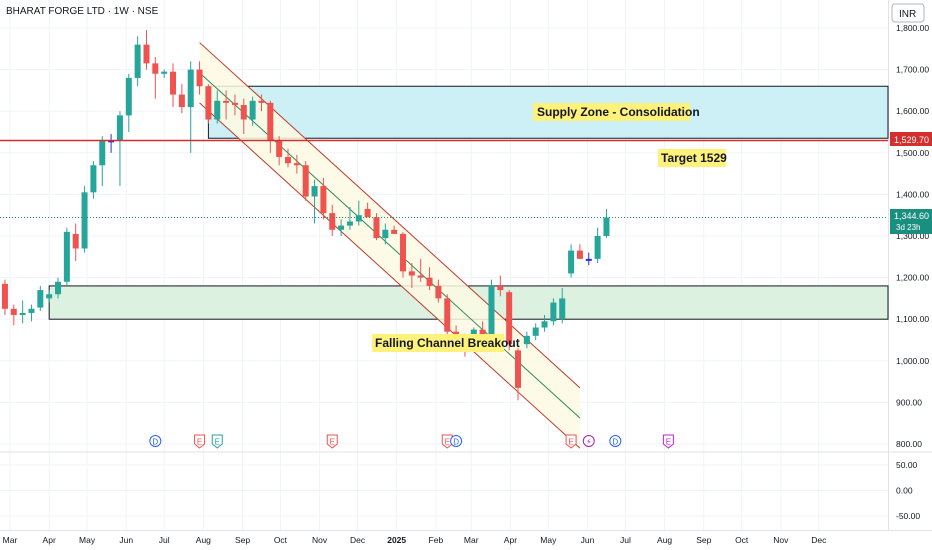 Image resolution: width=932 pixels, height=550 pixels. What do you see at coordinates (438, 343) in the screenshot?
I see `channel-label-bg` at bounding box center [438, 343].